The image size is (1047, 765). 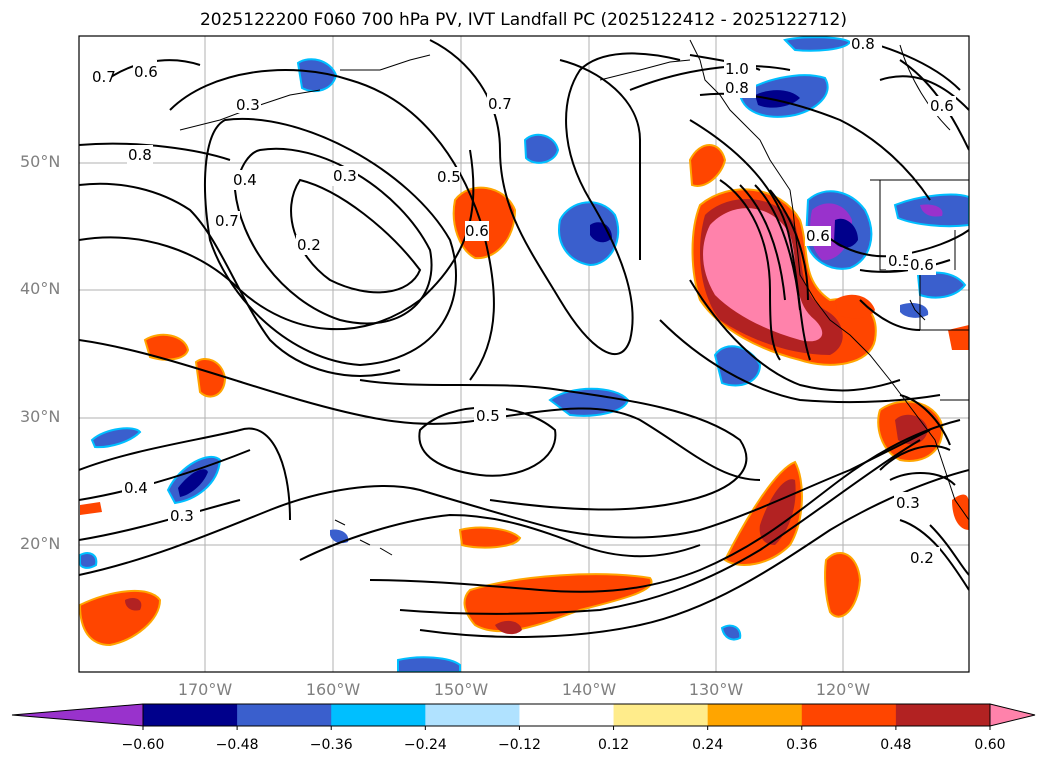 What do you see at coordinates (541, 148) in the screenshot?
I see `neg-shade-north-pacific` at bounding box center [541, 148].